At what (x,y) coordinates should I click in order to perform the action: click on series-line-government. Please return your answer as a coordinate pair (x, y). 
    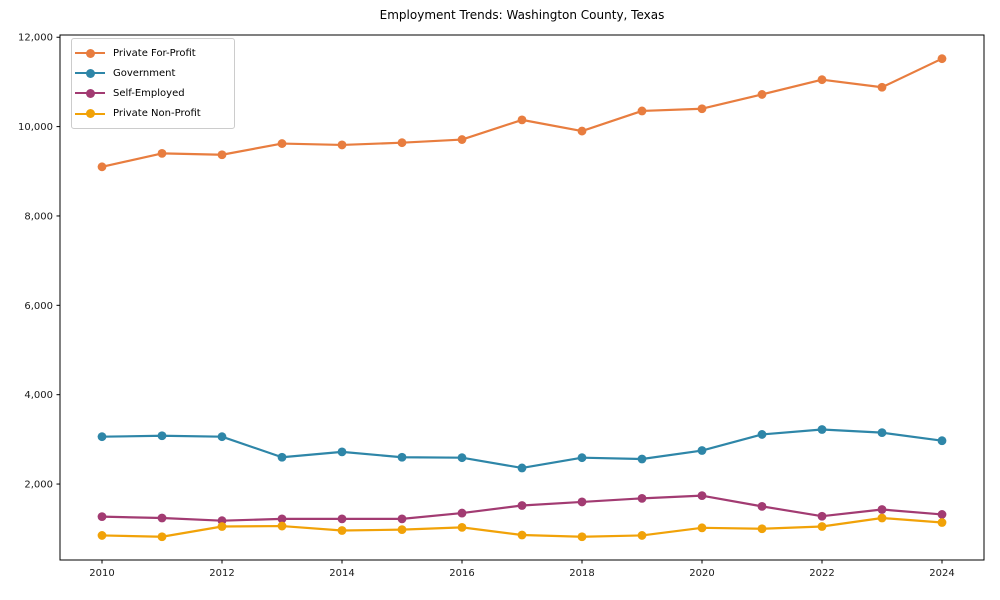
    Looking at the image, I should click on (522, 449).